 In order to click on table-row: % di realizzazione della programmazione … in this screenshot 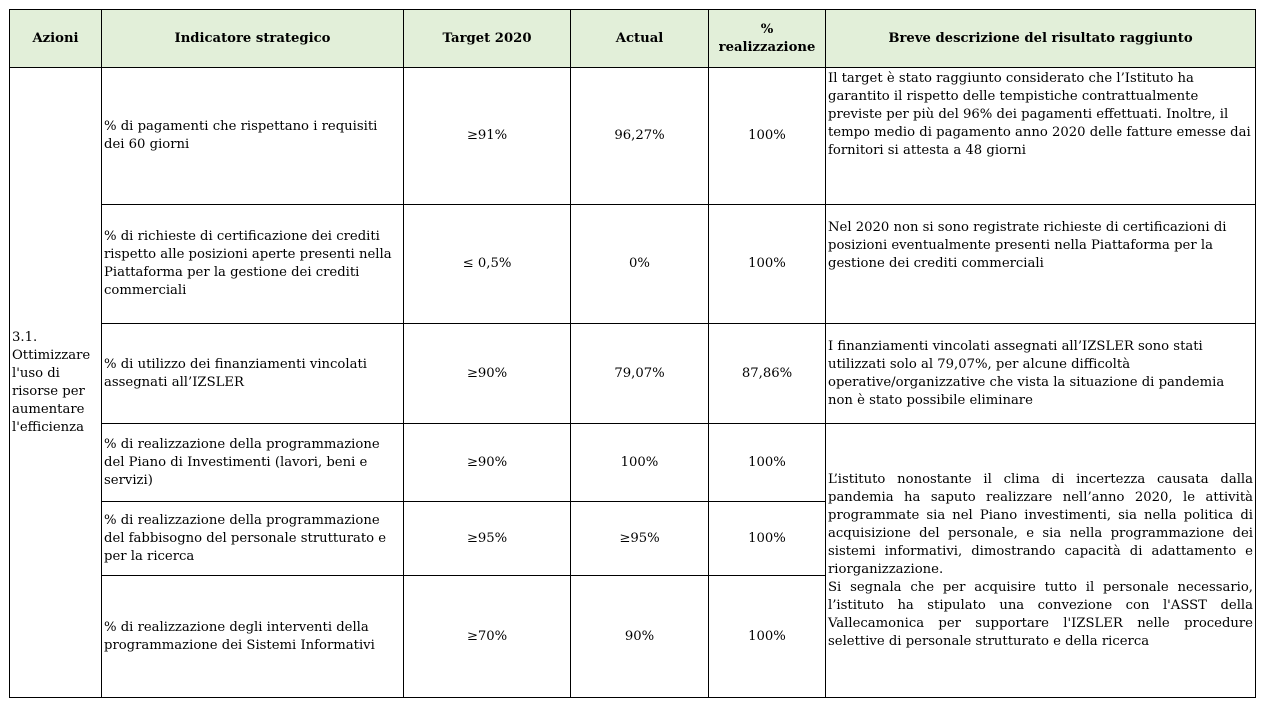, I will do `click(633, 538)`.